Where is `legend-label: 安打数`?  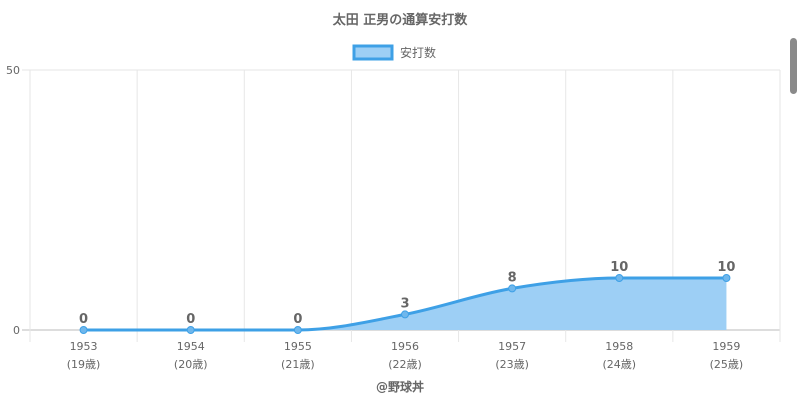 legend-label: 安打数 is located at coordinates (418, 52).